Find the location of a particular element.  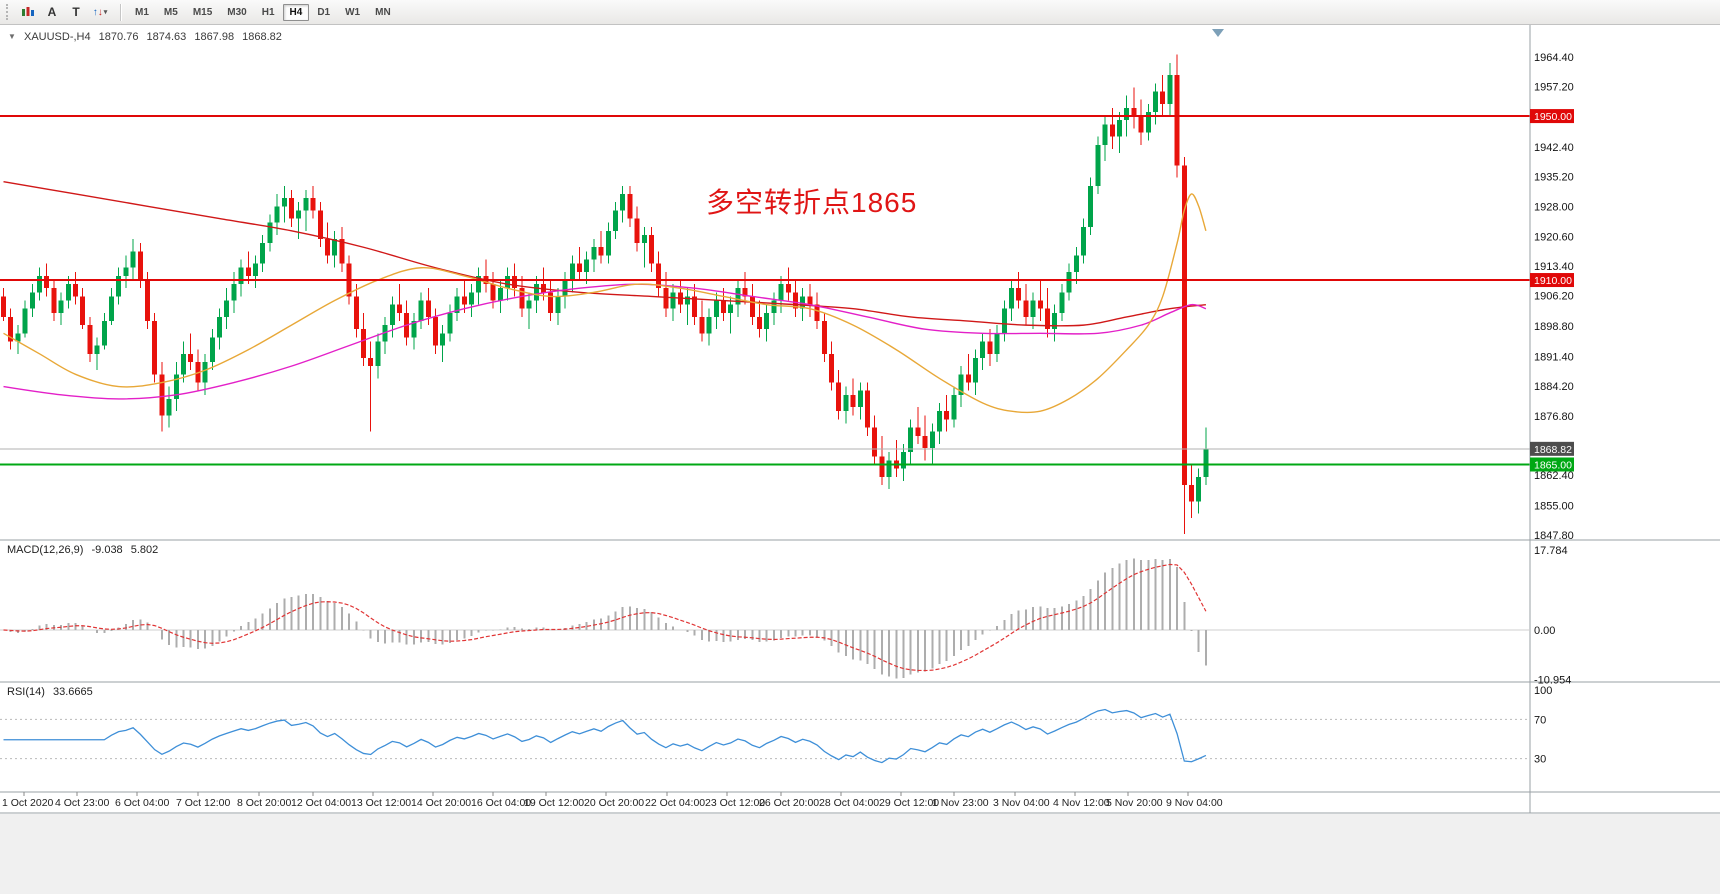

timeframe-mn: MN is located at coordinates (383, 12).